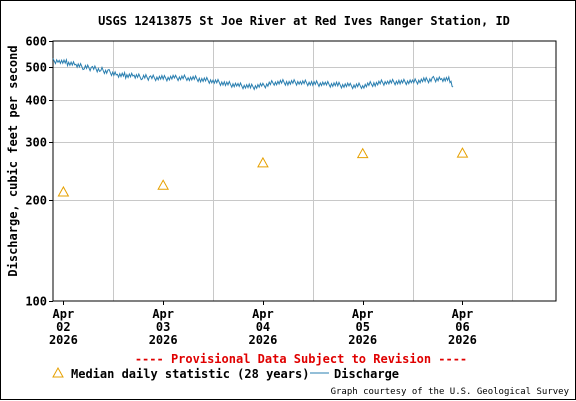  I want to click on y-axis-label: Discharge, cubic feet per second, so click(13, 160).